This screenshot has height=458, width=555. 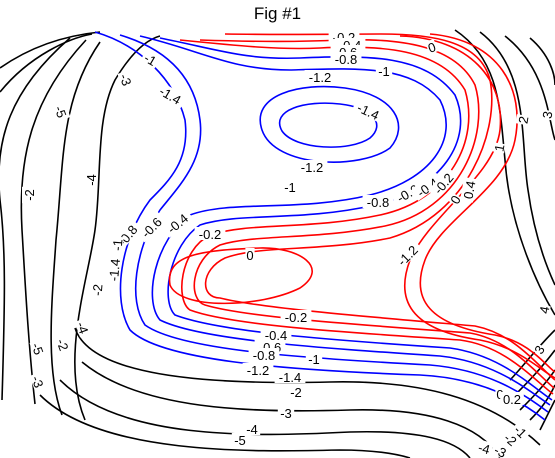 I want to click on contour-label: 4, so click(x=544, y=310).